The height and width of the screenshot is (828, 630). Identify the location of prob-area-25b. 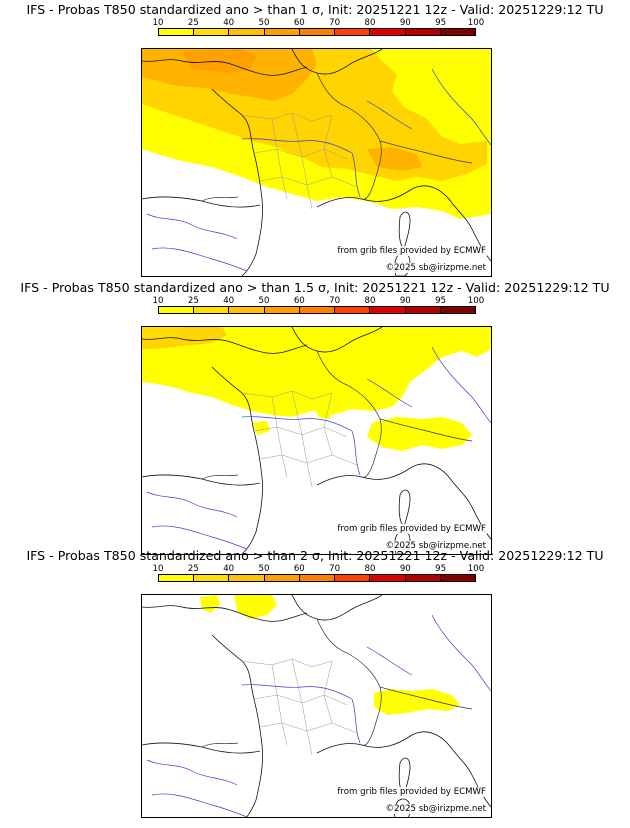
(162, 333).